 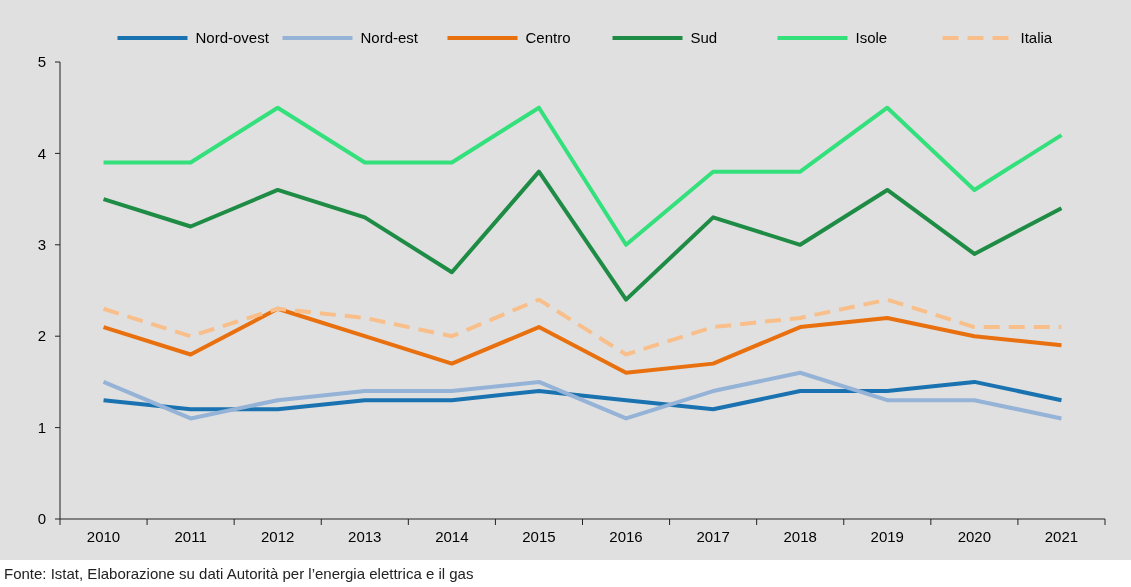 I want to click on y-tick-label: 1, so click(x=41, y=427).